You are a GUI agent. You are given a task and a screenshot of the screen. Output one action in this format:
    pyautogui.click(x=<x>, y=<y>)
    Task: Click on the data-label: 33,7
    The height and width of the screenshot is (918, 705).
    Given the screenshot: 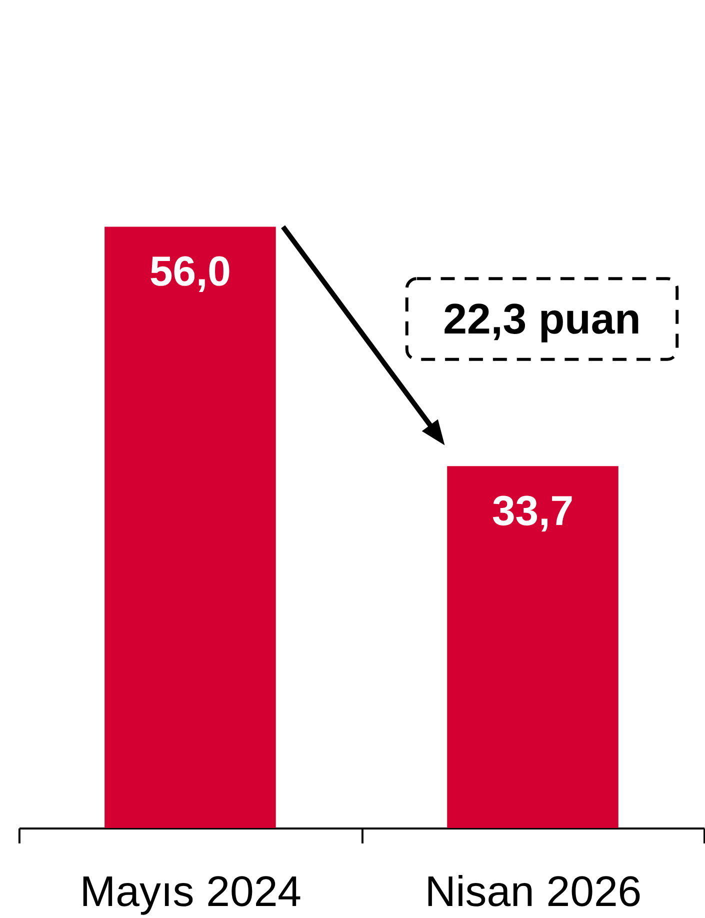 What is the action you would take?
    pyautogui.click(x=533, y=510)
    